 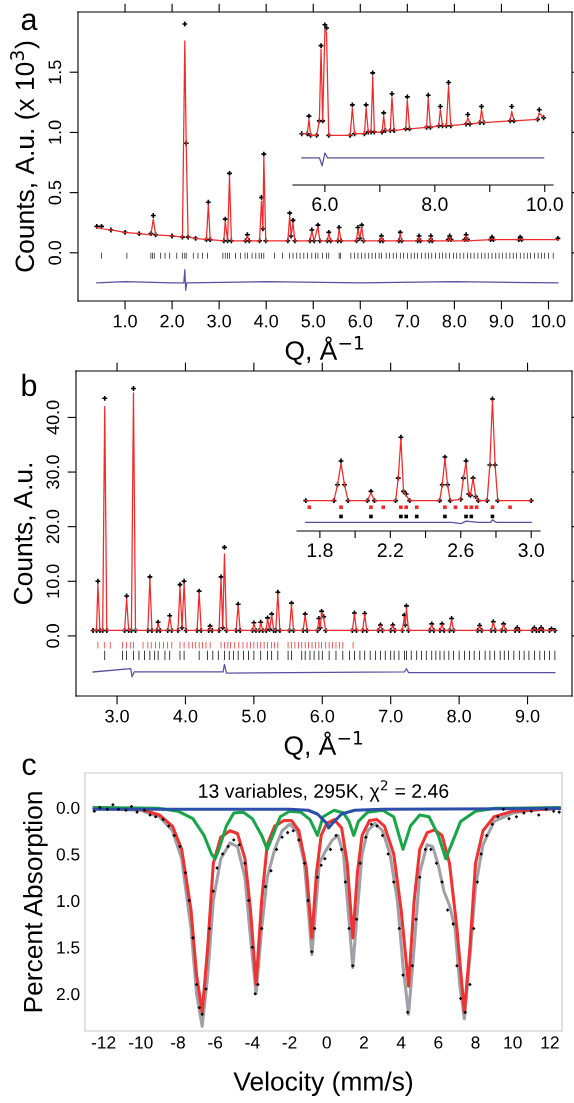 I want to click on chart-title: b, so click(x=29, y=385).